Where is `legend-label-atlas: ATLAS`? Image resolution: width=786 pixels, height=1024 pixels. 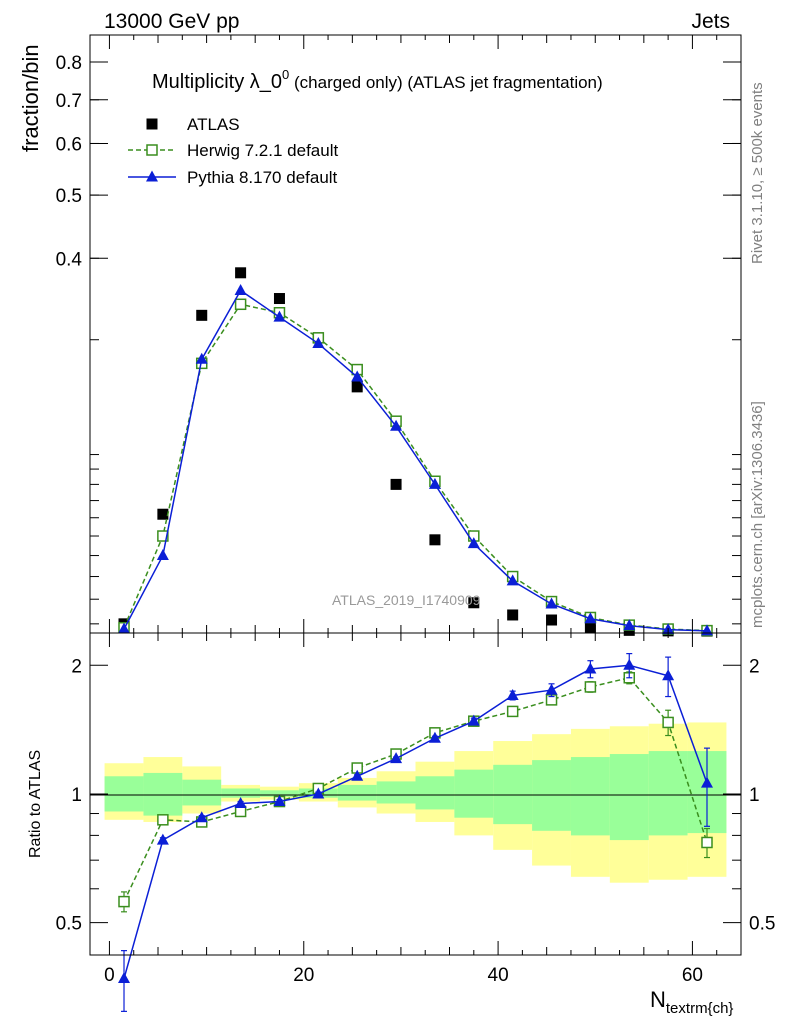 legend-label-atlas: ATLAS is located at coordinates (213, 124).